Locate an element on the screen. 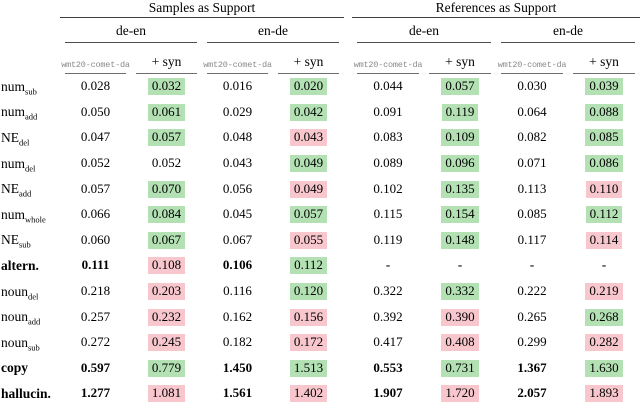 This screenshot has height=413, width=640. value-cell: 0.039 is located at coordinates (604, 87).